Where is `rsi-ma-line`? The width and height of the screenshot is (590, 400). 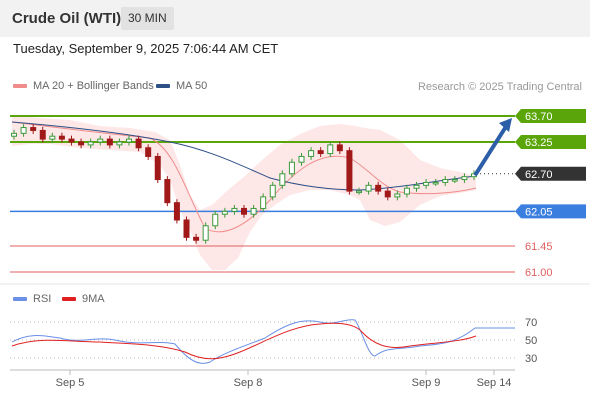 rsi-ma-line is located at coordinates (244, 341).